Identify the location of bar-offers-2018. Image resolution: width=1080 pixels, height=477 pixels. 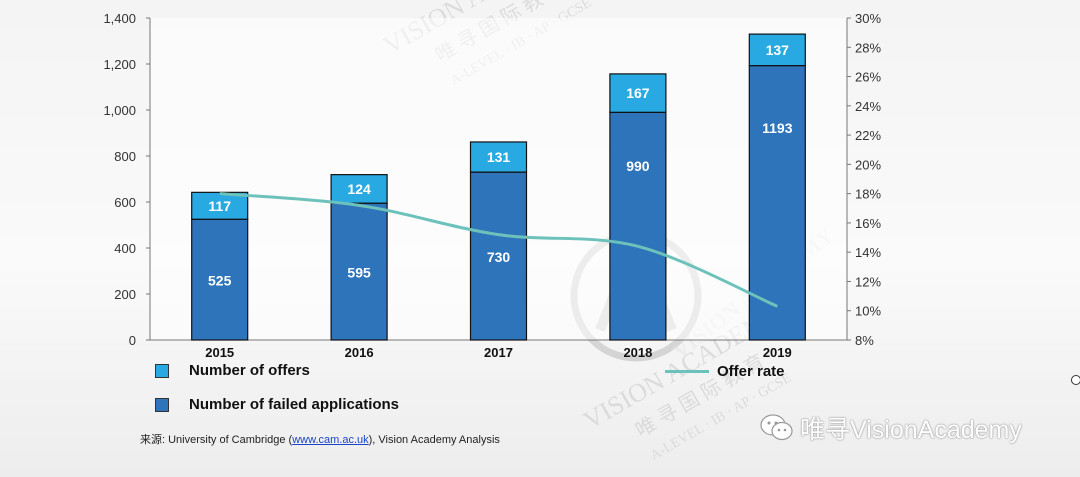
(638, 93).